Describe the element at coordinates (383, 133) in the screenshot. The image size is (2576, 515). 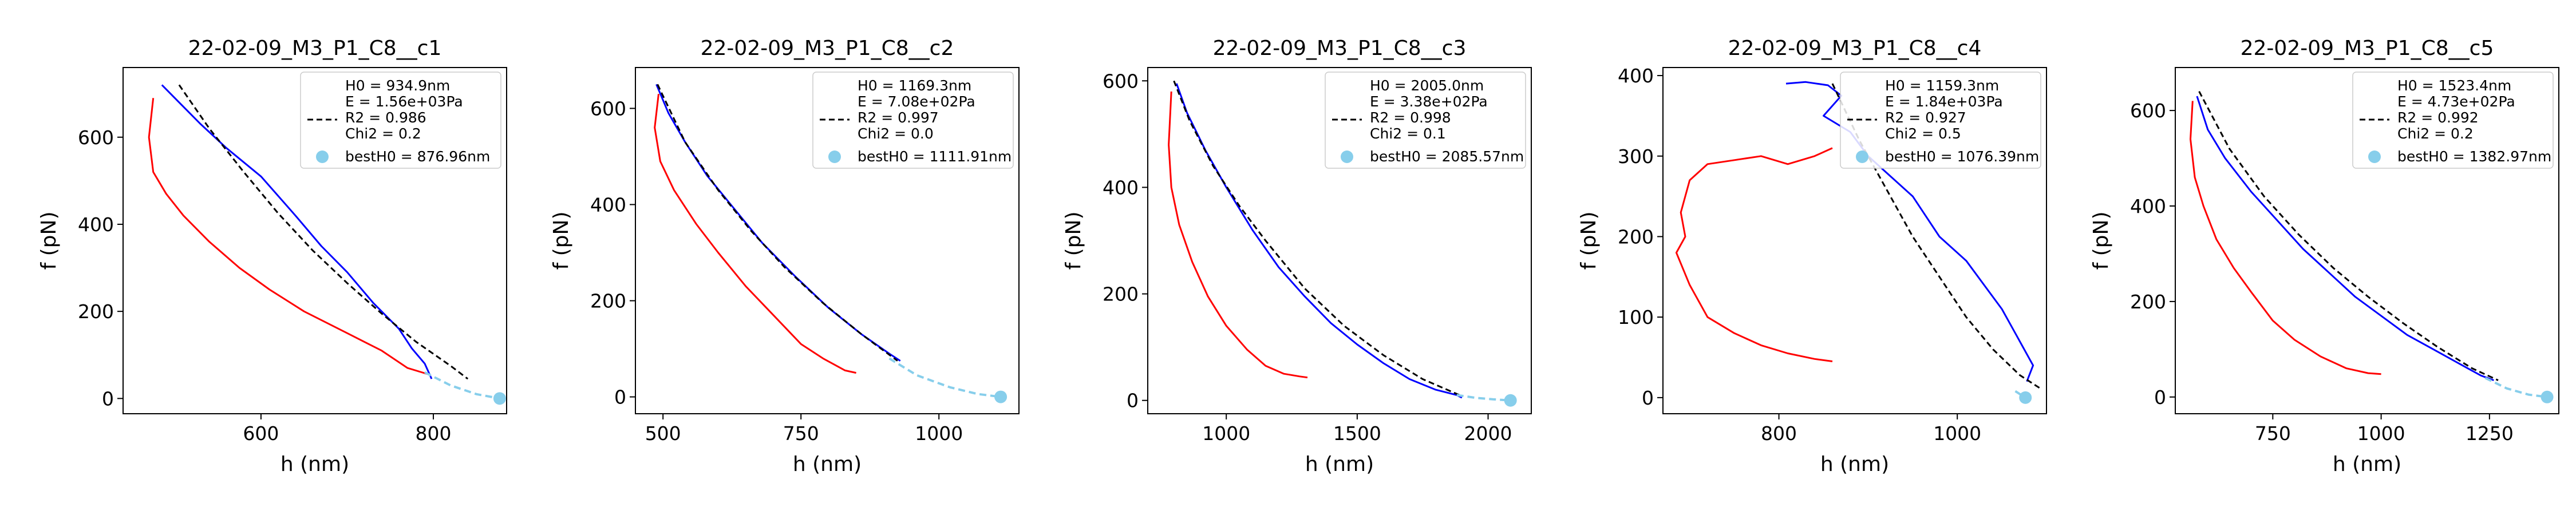
I see `legend-fit-entry: Chi2 = 0.2` at that location.